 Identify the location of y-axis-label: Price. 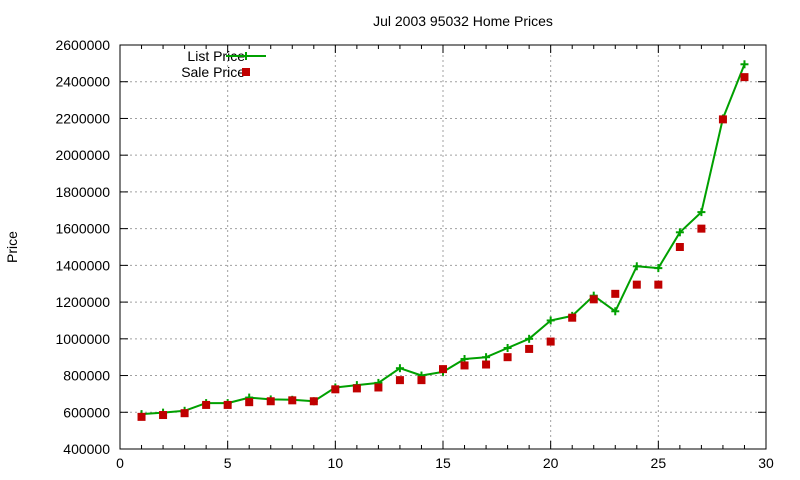
(12, 247).